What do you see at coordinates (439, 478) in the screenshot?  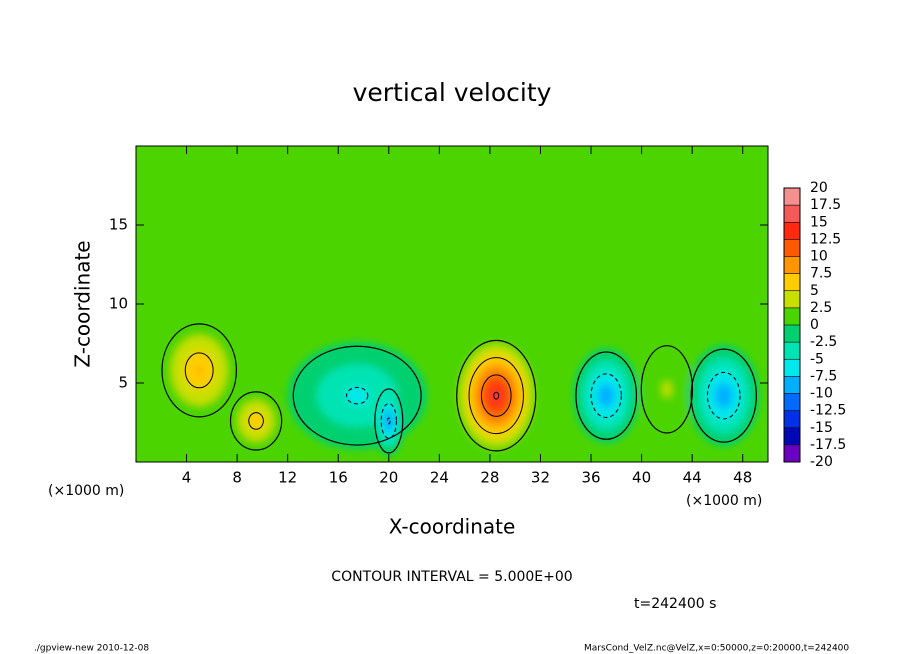 I see `x-tick-label: 24` at bounding box center [439, 478].